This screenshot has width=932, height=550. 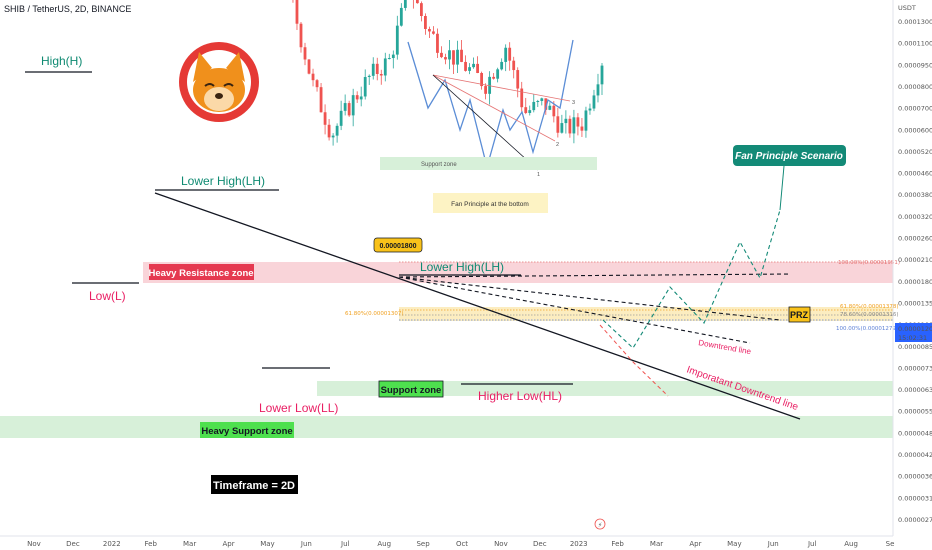 What do you see at coordinates (646, 291) in the screenshot?
I see `fib-lines` at bounding box center [646, 291].